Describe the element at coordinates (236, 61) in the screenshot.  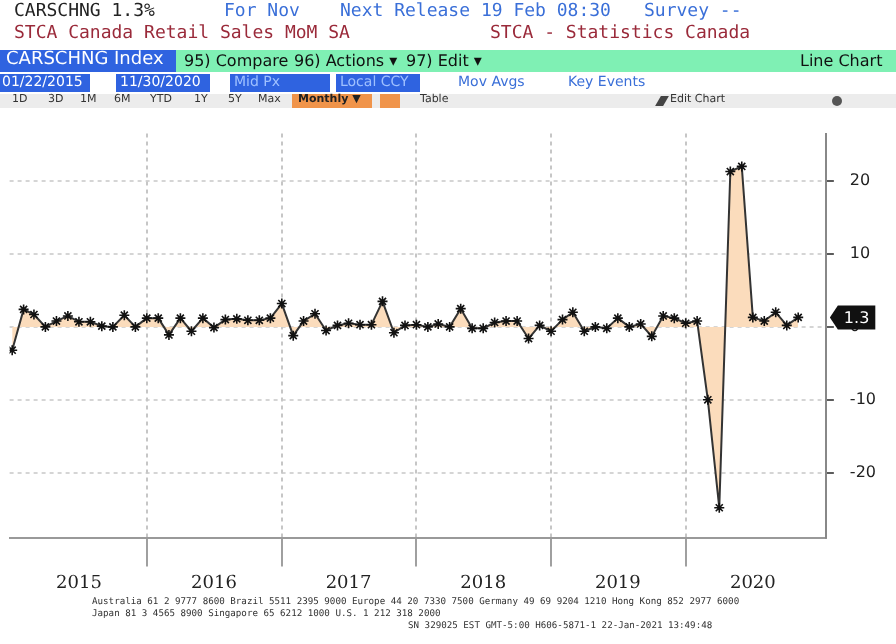
I see `text: 95) Compare` at that location.